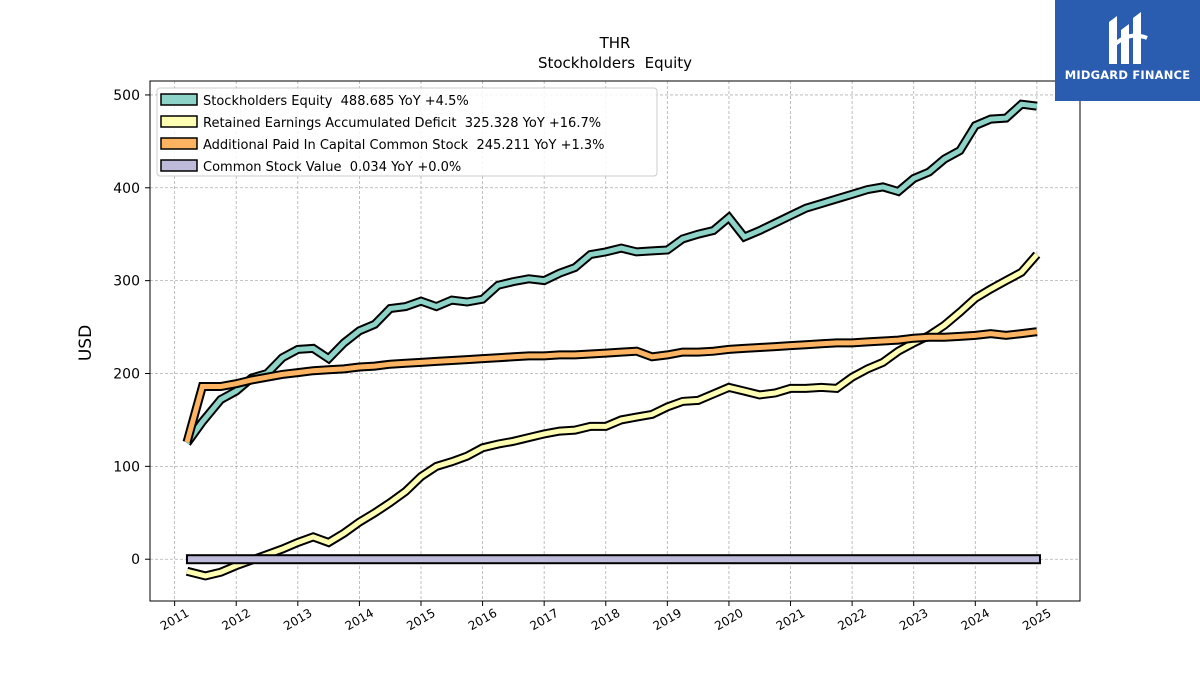 The image size is (1200, 675). What do you see at coordinates (235, 619) in the screenshot?
I see `x-tick-label: 2012` at bounding box center [235, 619].